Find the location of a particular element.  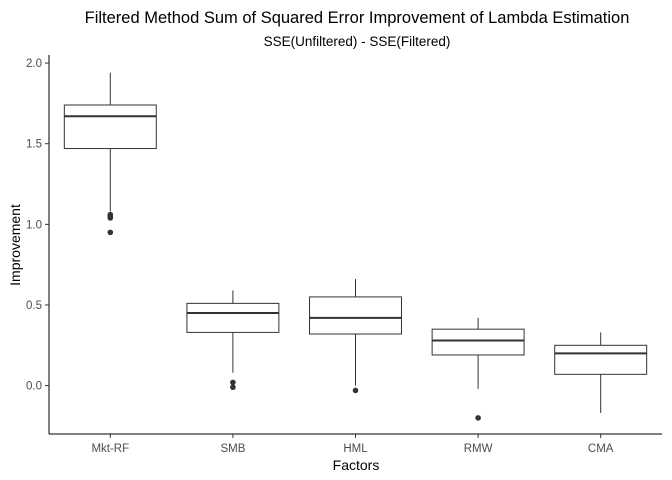

y-tick-label: 1.5 is located at coordinates (34, 145).